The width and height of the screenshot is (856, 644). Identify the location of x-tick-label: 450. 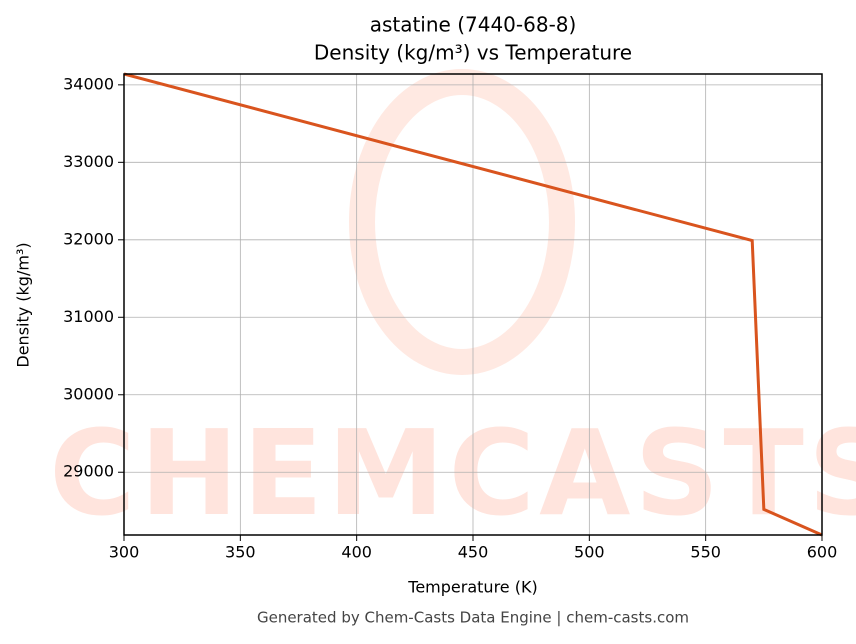
(473, 552).